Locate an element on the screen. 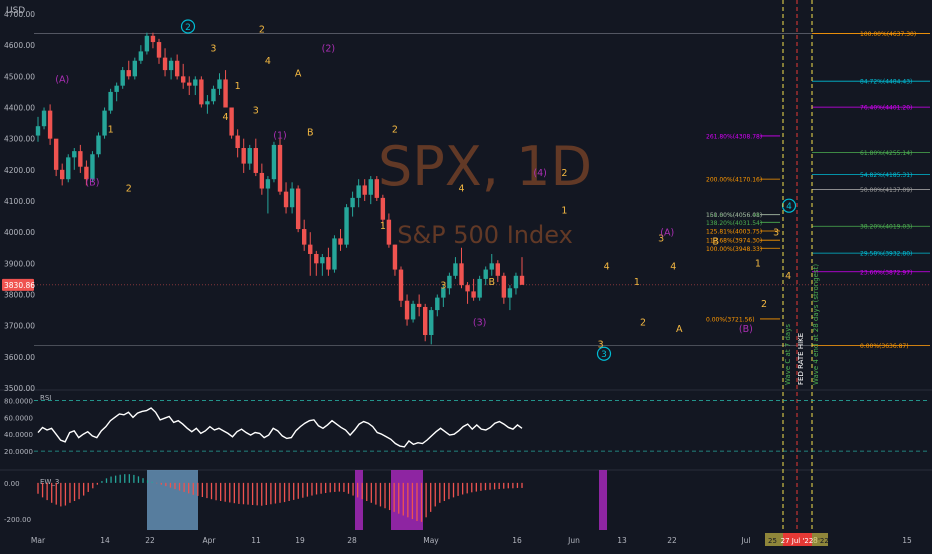 The height and width of the screenshot is (554, 932). price-tick-label: 3900.00 is located at coordinates (19, 263).